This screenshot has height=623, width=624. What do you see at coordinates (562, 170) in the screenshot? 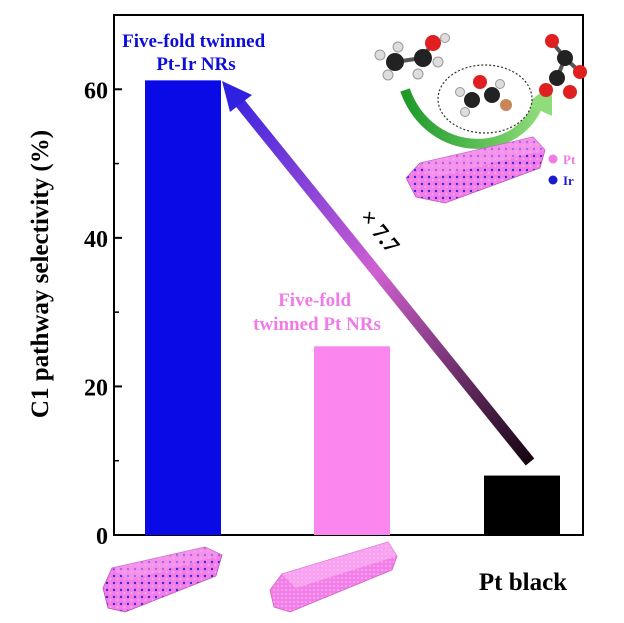
I see `legend: Pt Ir` at bounding box center [562, 170].